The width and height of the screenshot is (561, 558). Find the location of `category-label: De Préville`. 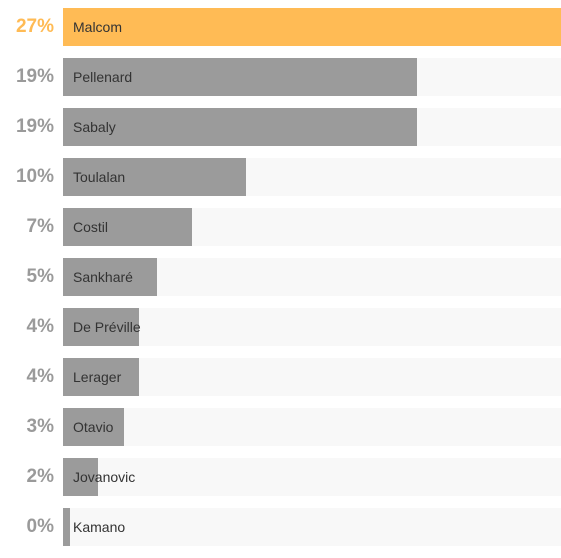

category-label: De Préville is located at coordinates (107, 327).